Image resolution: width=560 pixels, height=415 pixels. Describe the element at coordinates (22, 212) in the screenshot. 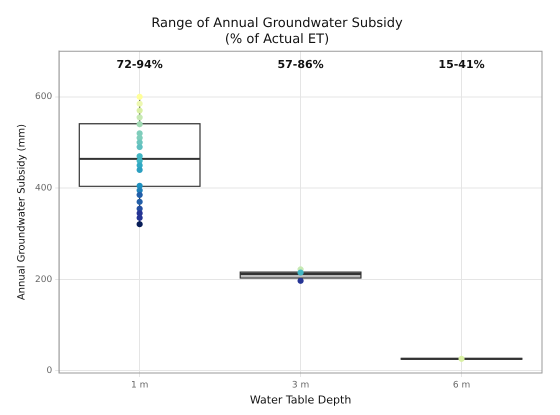

I see `y-axis-title: Annual Groundwater Subsidy (mm)` at that location.